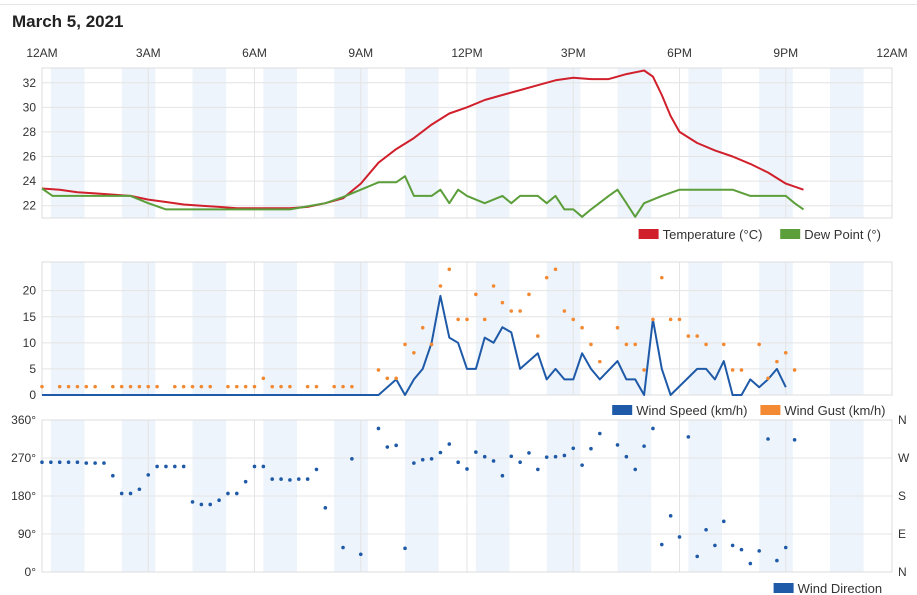 Image resolution: width=917 pixels, height=595 pixels. I want to click on top-rule, so click(458, 4).